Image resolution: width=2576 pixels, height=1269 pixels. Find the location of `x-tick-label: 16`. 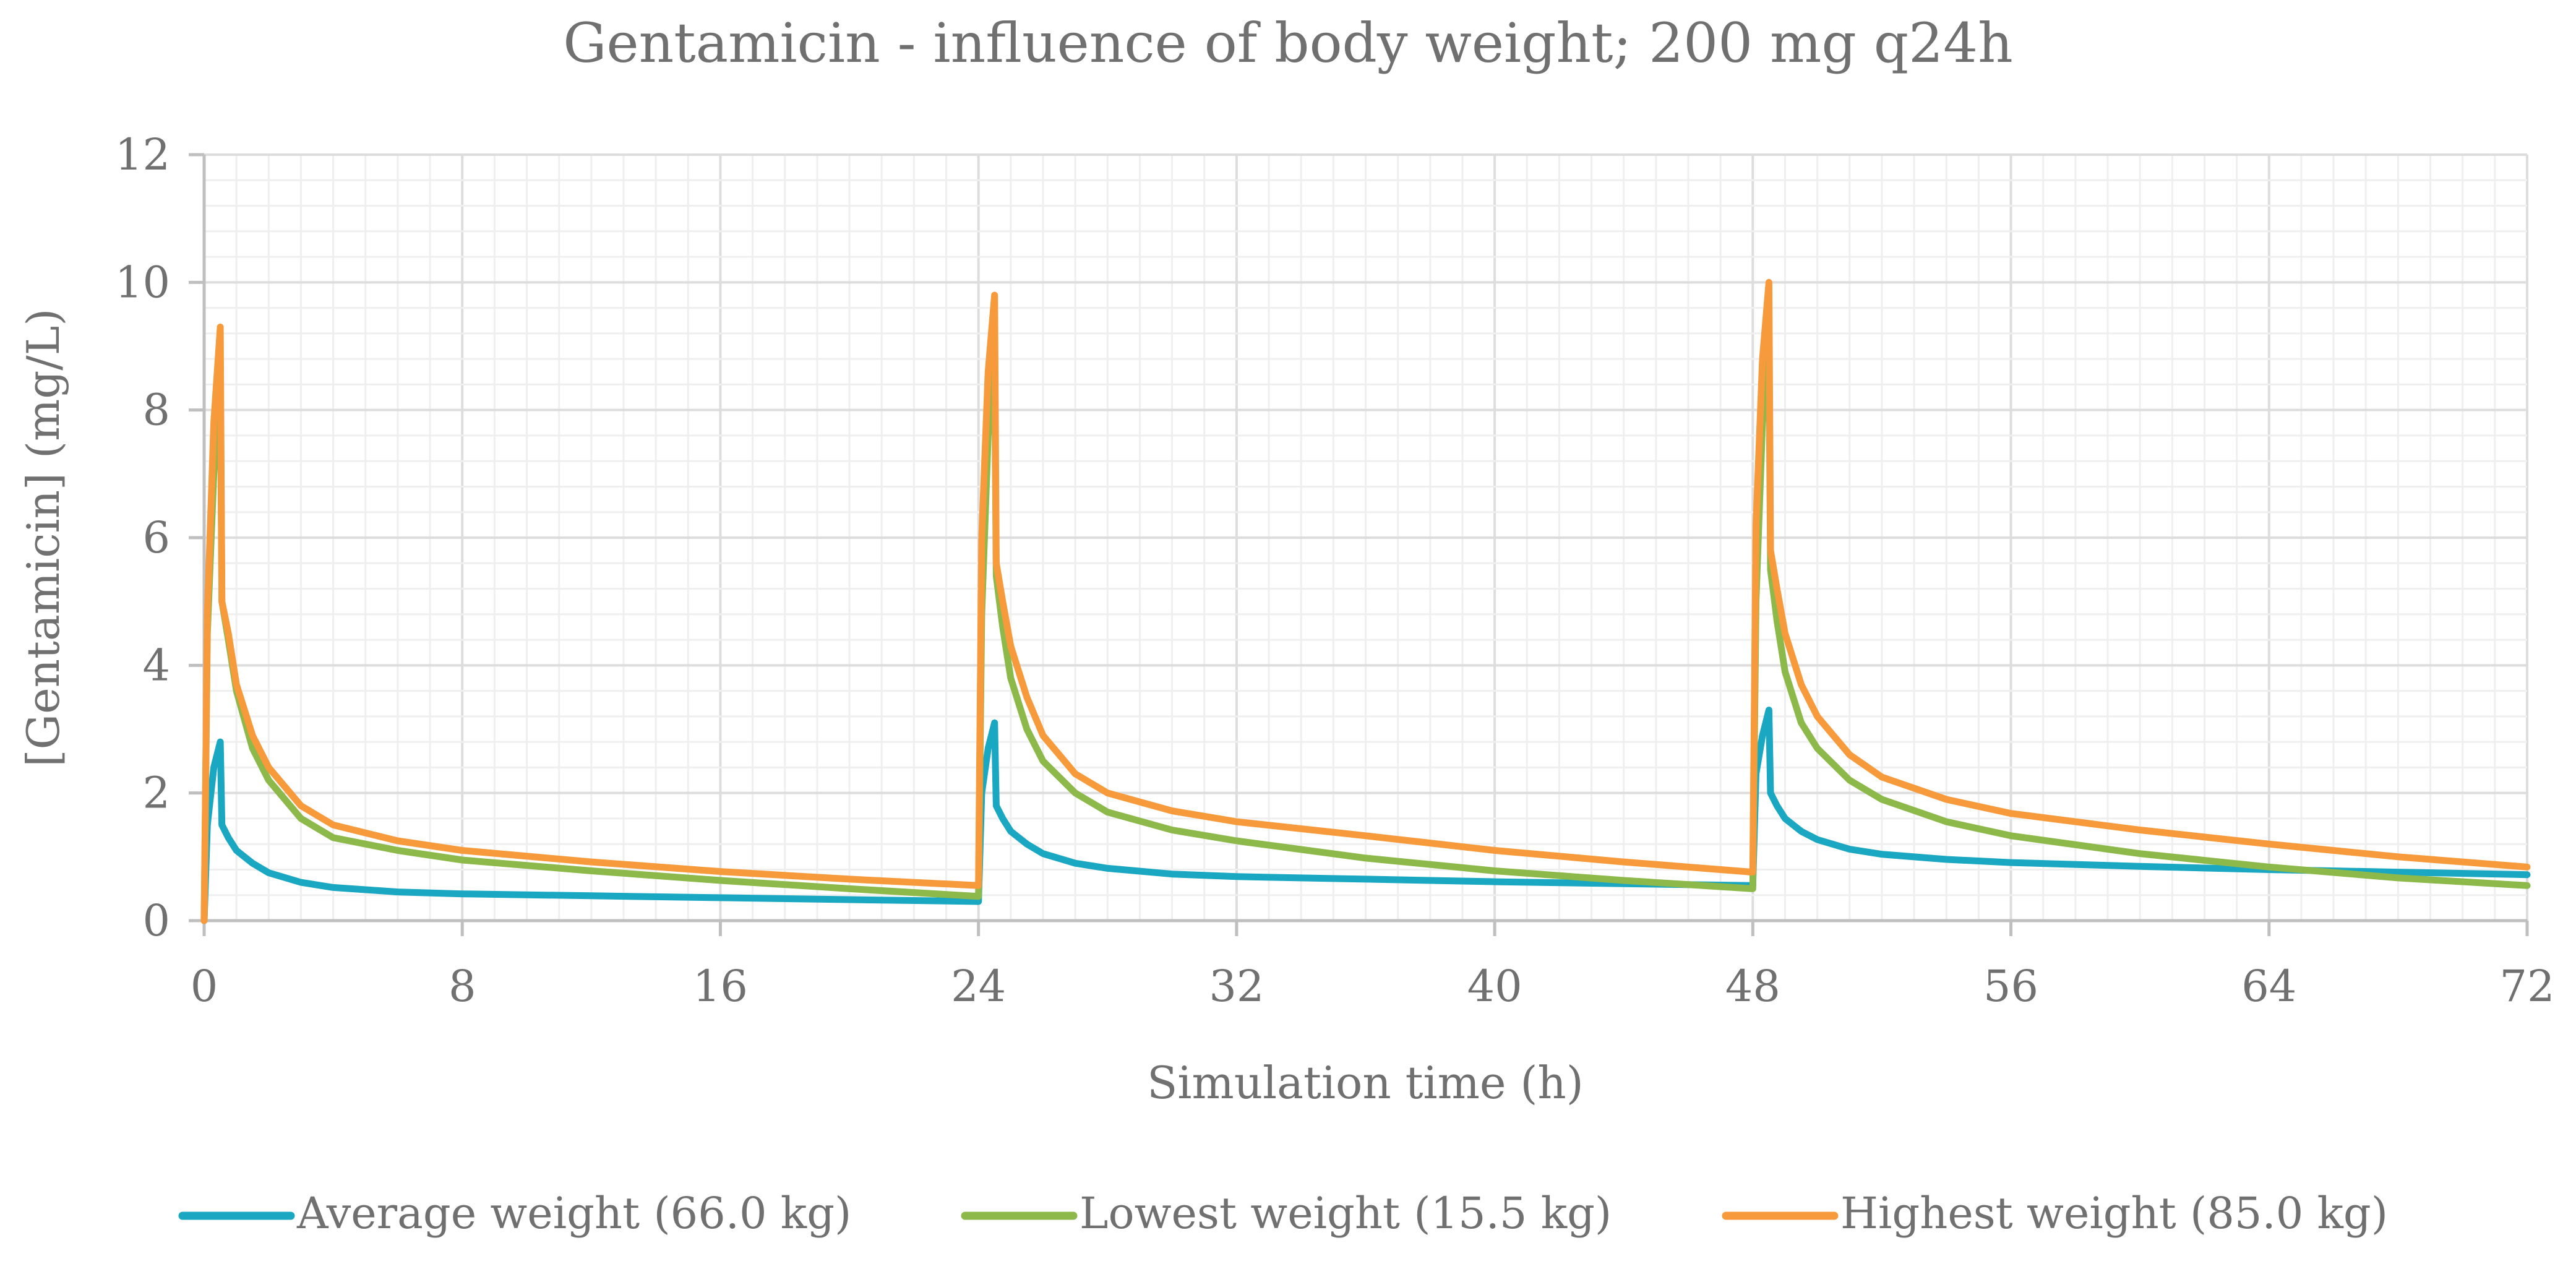

x-tick-label: 16 is located at coordinates (720, 987).